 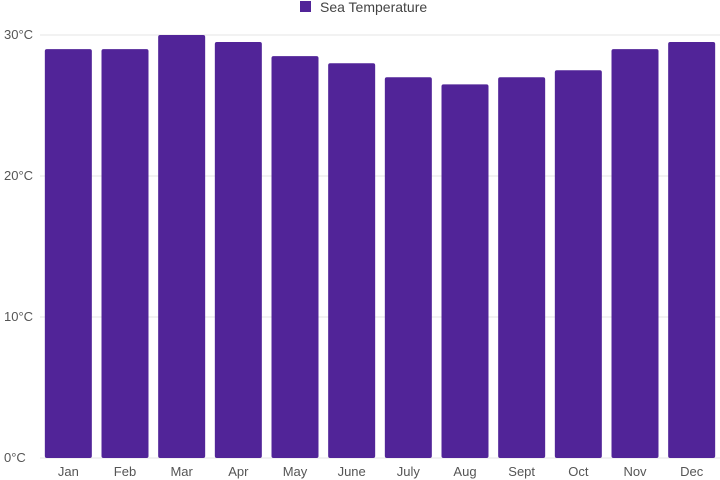 What do you see at coordinates (125, 253) in the screenshot?
I see `bar-feb` at bounding box center [125, 253].